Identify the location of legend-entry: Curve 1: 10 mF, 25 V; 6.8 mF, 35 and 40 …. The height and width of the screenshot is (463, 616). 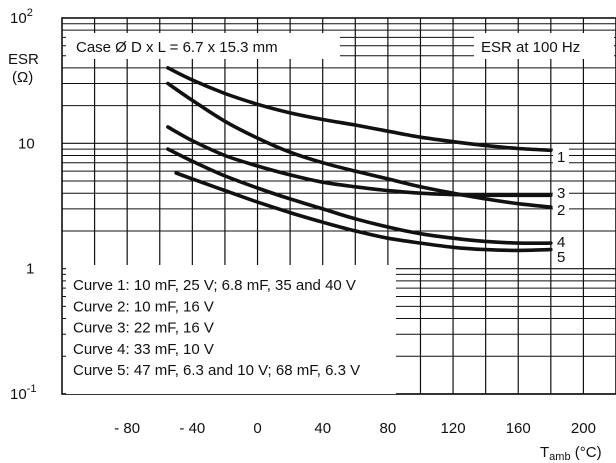
(214, 285).